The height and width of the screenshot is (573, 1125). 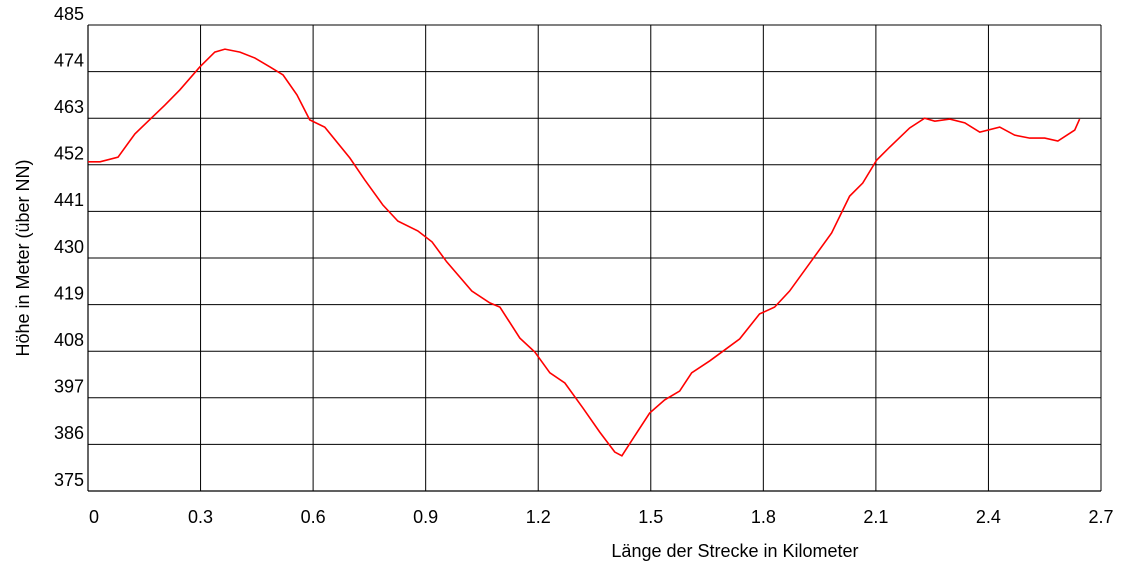 I want to click on y-tick-label: 474, so click(x=69, y=60).